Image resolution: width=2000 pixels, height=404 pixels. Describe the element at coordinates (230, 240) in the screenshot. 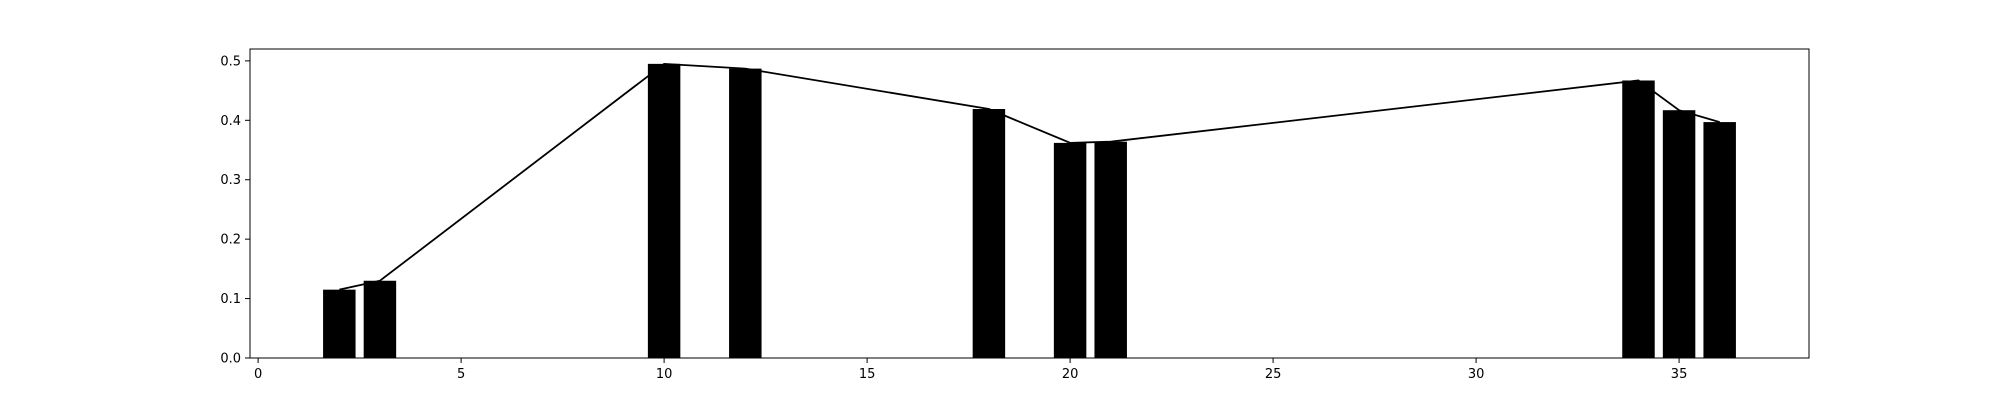

I see `y-tick-label-2: 0.2` at that location.